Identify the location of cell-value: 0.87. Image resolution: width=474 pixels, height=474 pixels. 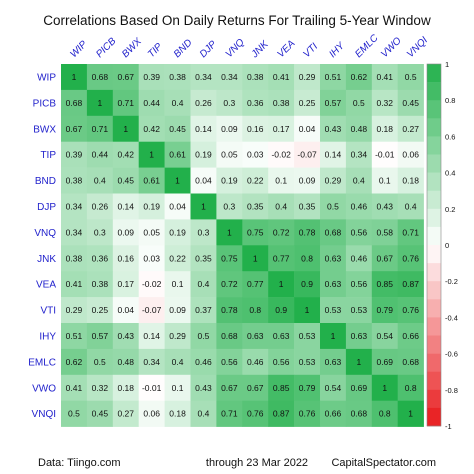
(410, 284).